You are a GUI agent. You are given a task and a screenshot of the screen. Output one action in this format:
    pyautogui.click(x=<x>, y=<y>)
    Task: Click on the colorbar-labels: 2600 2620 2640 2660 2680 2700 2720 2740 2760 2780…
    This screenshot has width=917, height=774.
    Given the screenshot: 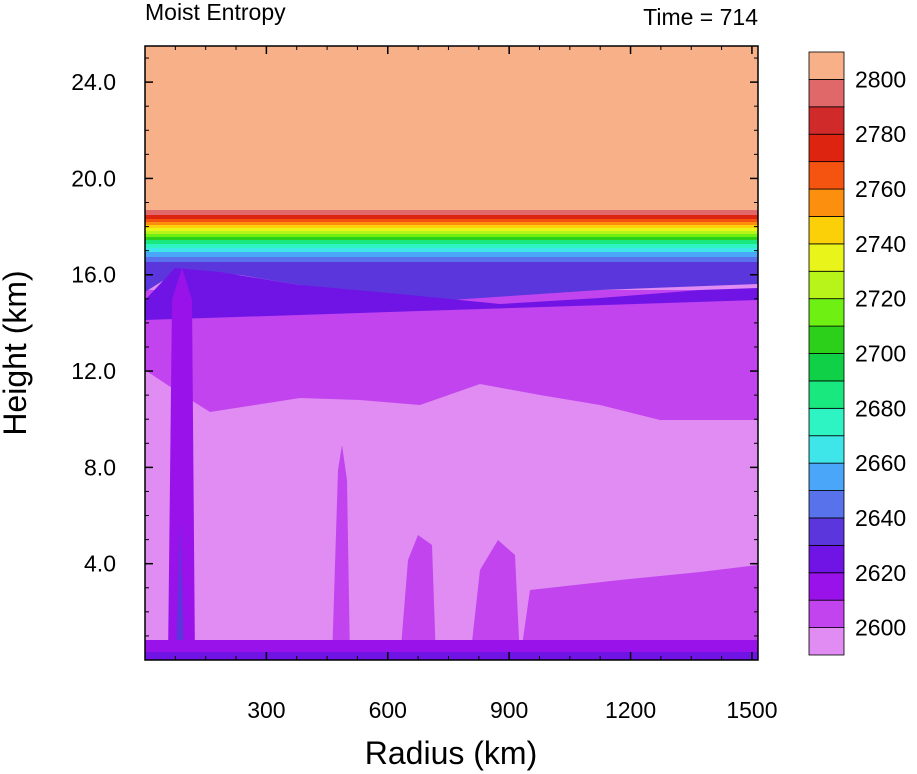 What is the action you would take?
    pyautogui.click(x=880, y=353)
    